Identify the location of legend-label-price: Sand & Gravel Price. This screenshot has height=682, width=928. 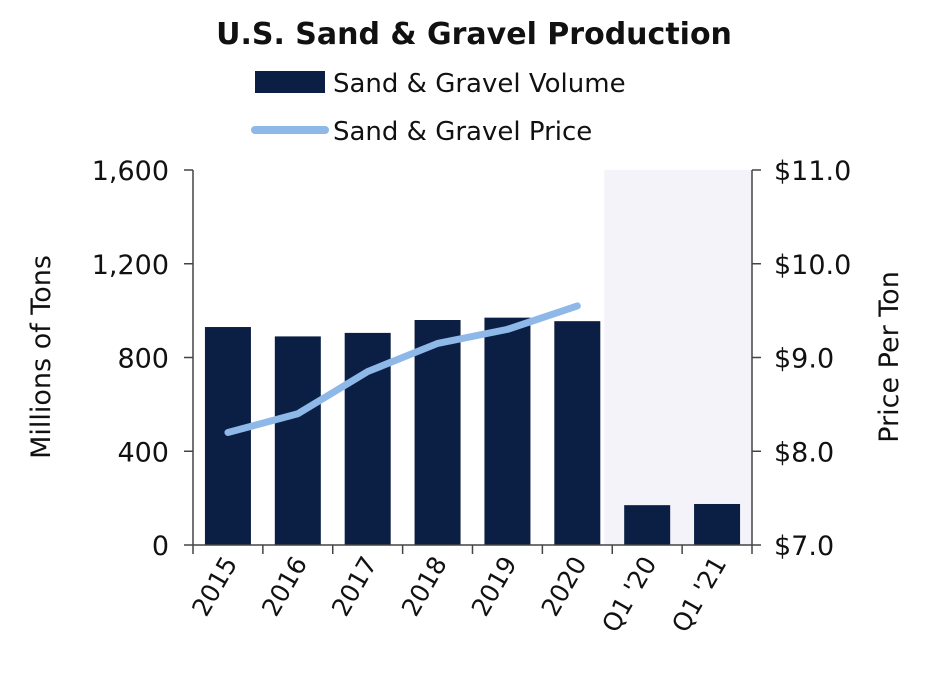
(462, 132).